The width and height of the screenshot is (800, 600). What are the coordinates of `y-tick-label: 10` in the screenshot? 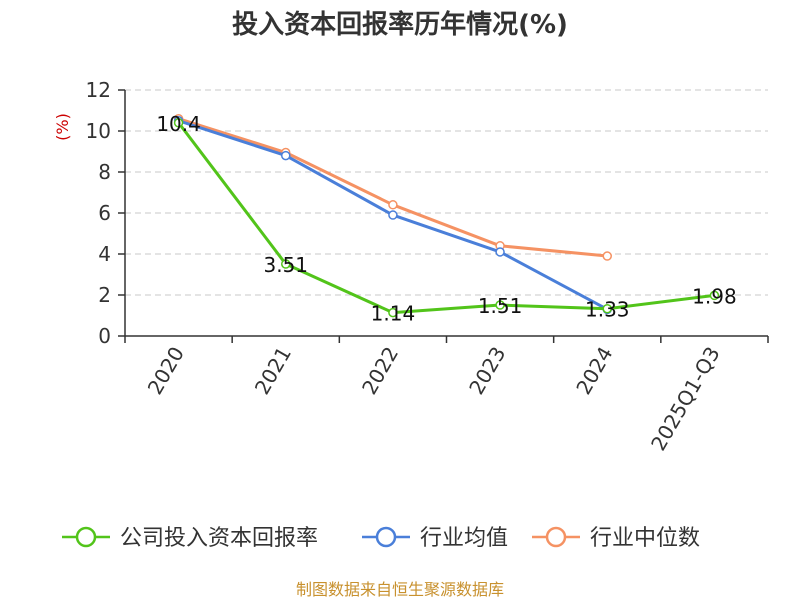 It's located at (98, 131).